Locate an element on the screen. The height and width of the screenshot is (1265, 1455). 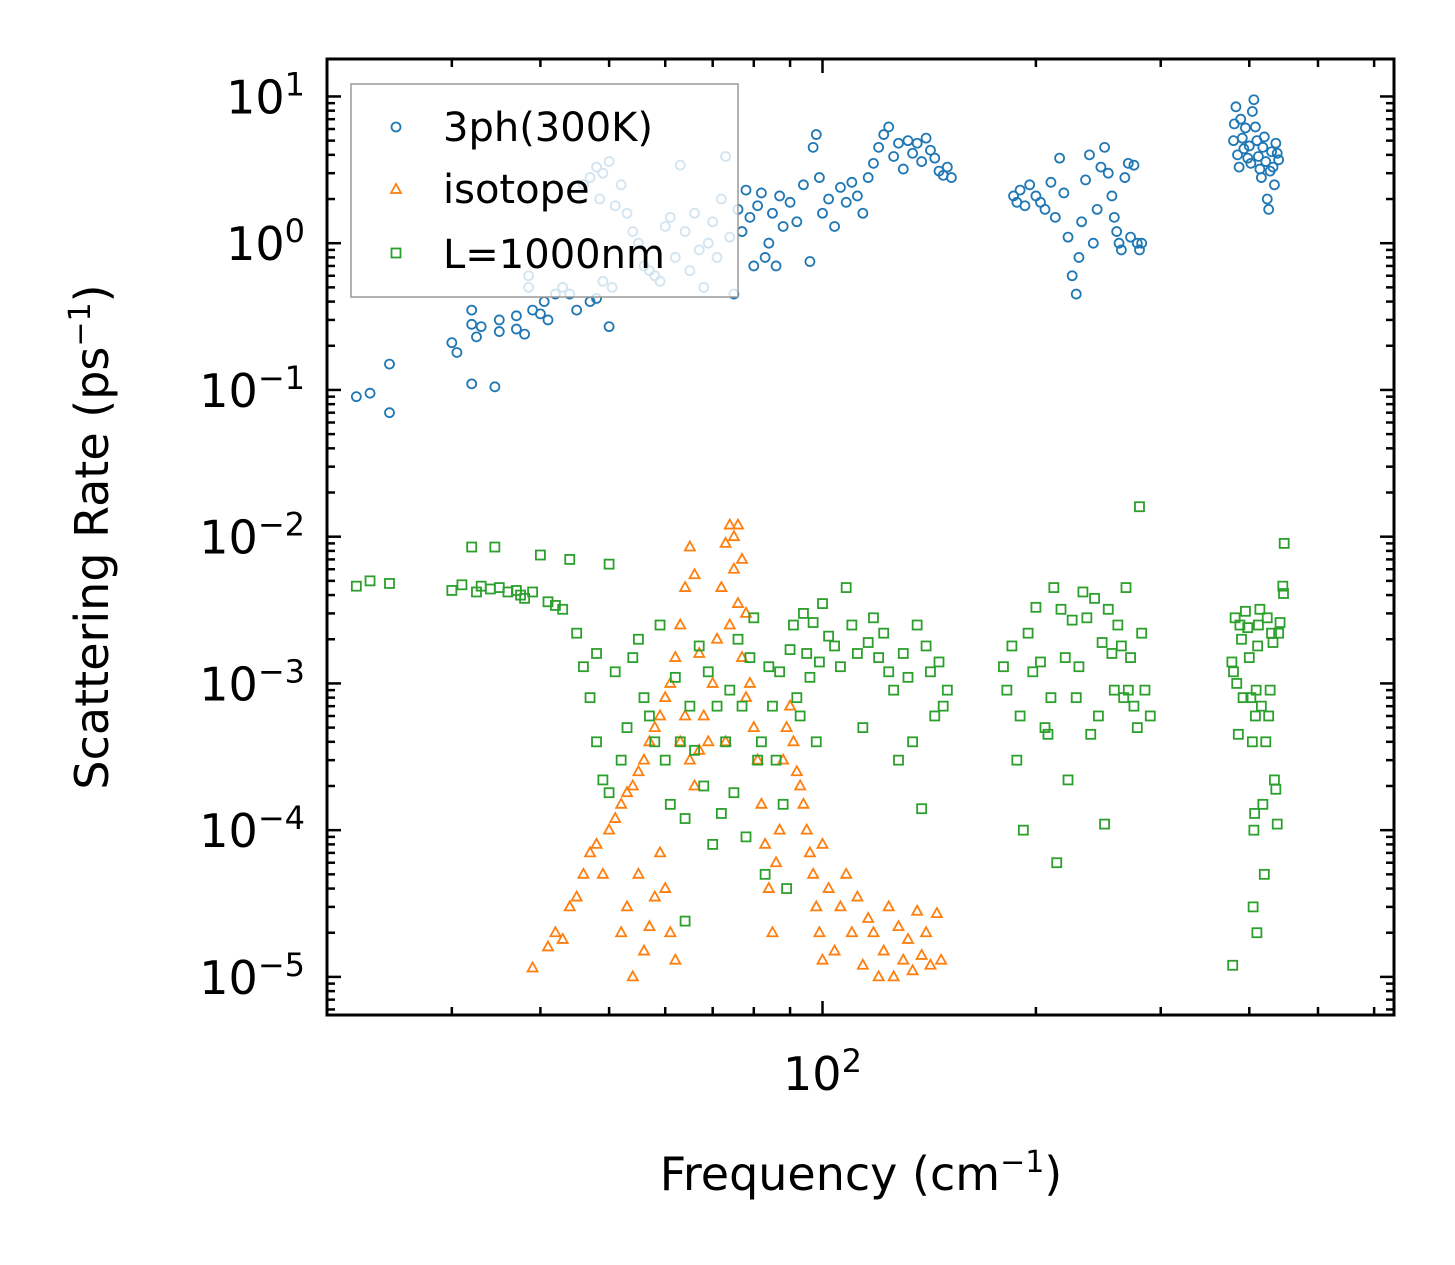
y-tick-label-exp-4: −3 is located at coordinates (281, 671).